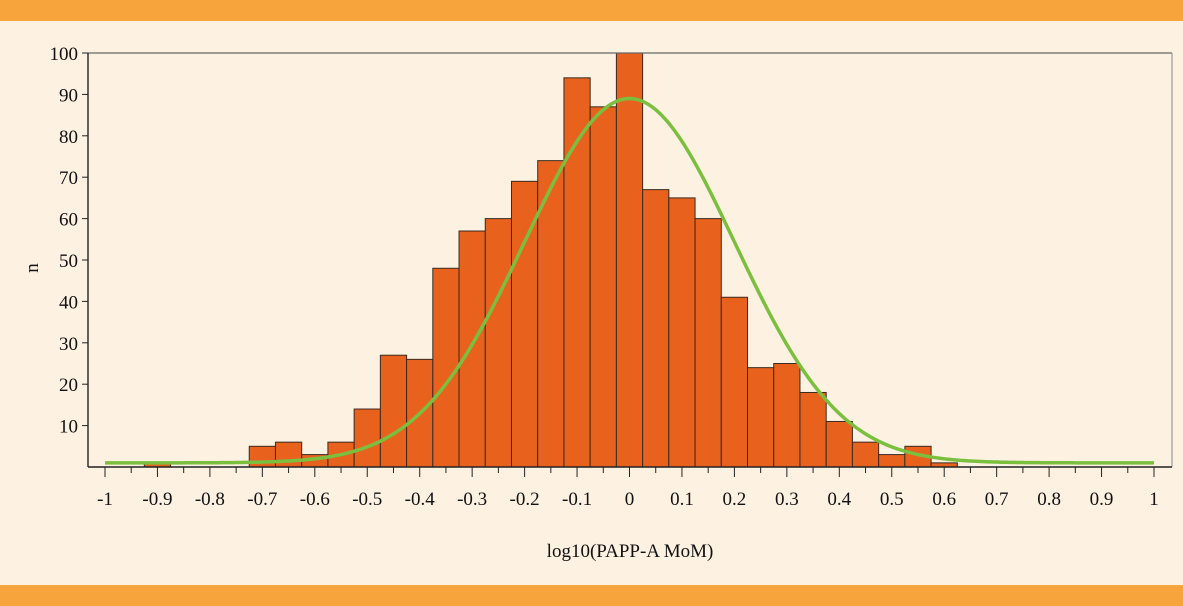 The image size is (1183, 606). I want to click on top-decorative-band, so click(591, 10).